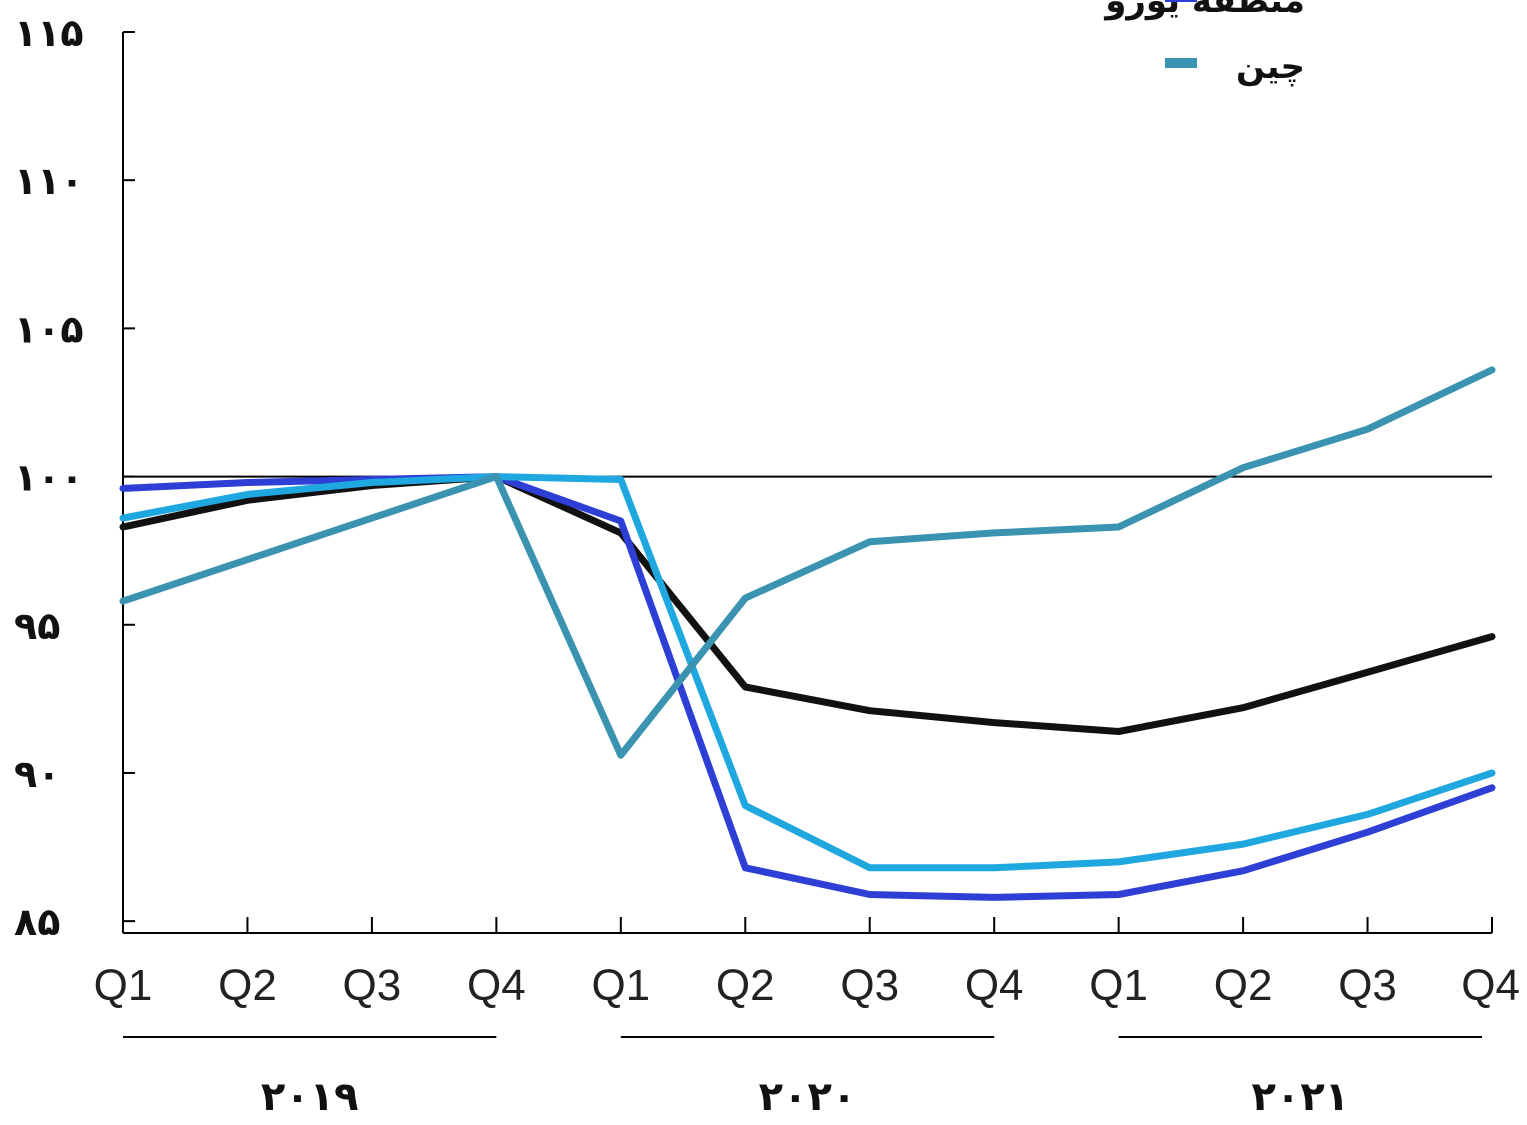 This screenshot has width=1527, height=1125. What do you see at coordinates (1204, 43) in the screenshot?
I see `legend: منطقه یورو چین` at bounding box center [1204, 43].